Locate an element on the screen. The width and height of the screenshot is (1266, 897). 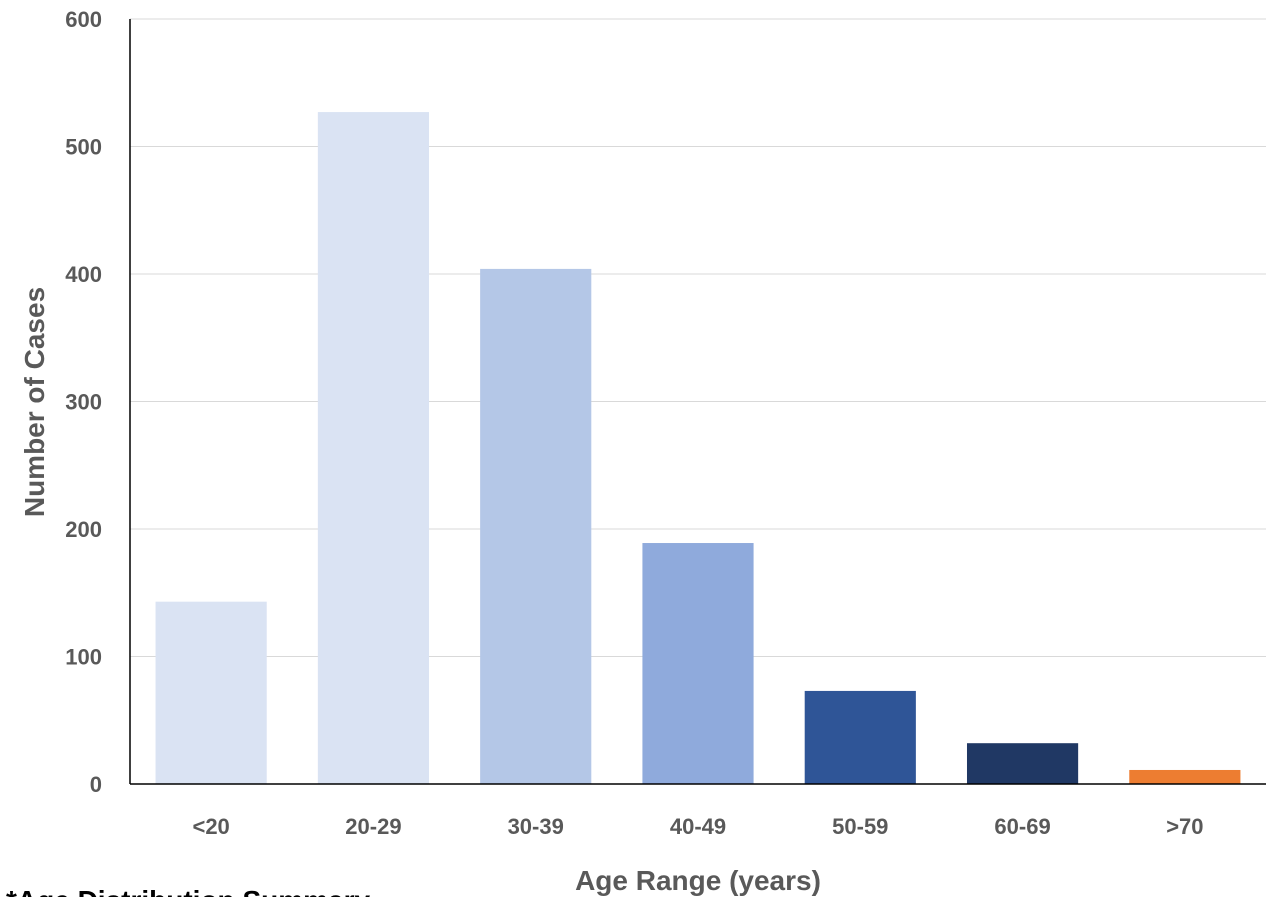
y-tick-label: 0 is located at coordinates (96, 784).